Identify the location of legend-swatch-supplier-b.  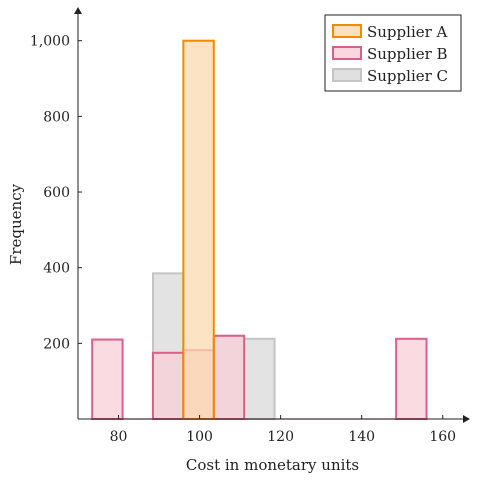
(347, 53).